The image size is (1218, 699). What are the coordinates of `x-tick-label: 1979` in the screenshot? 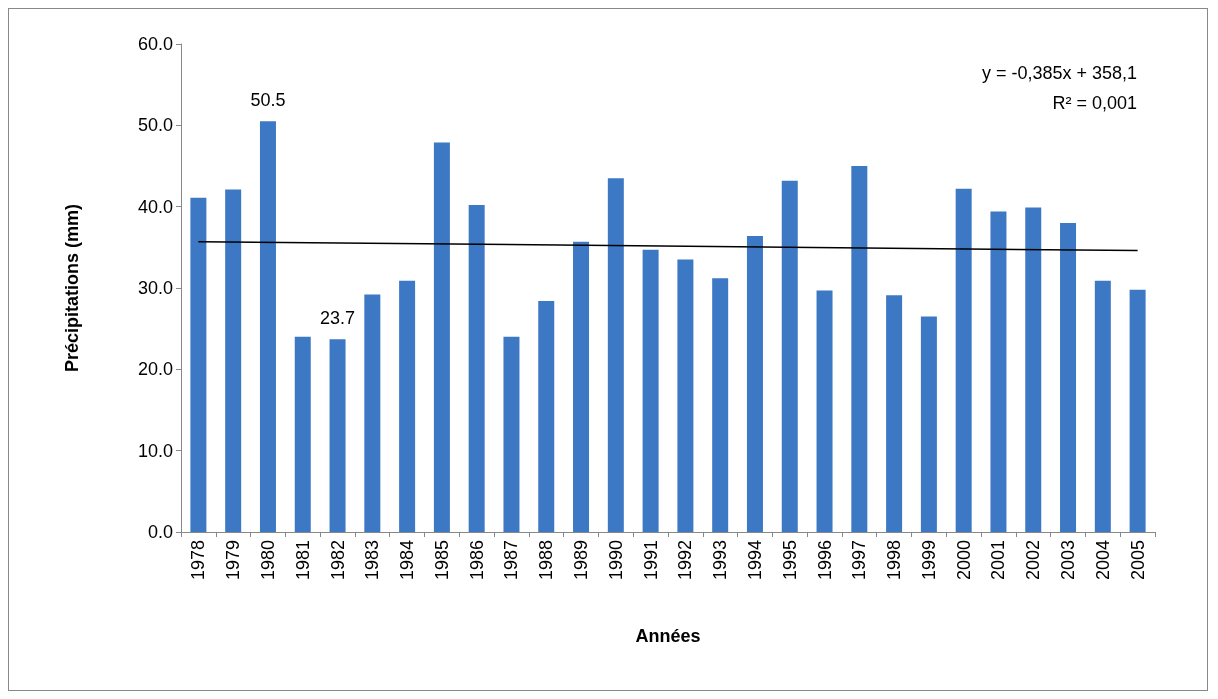 It's located at (233, 560).